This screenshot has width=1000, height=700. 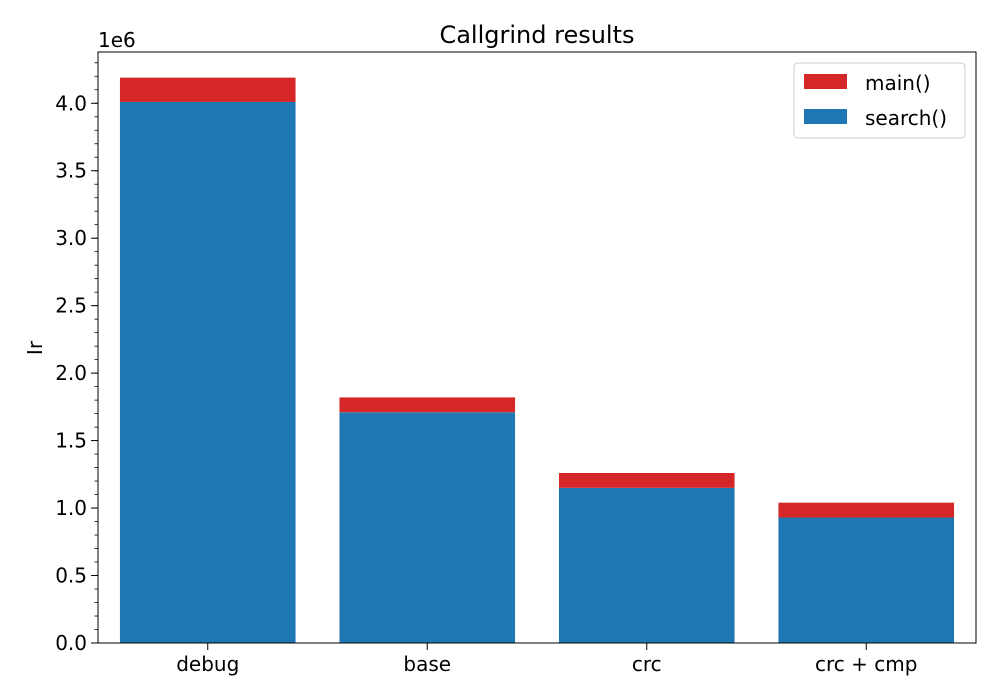 I want to click on y-tick-label: 3.5, so click(x=71, y=171).